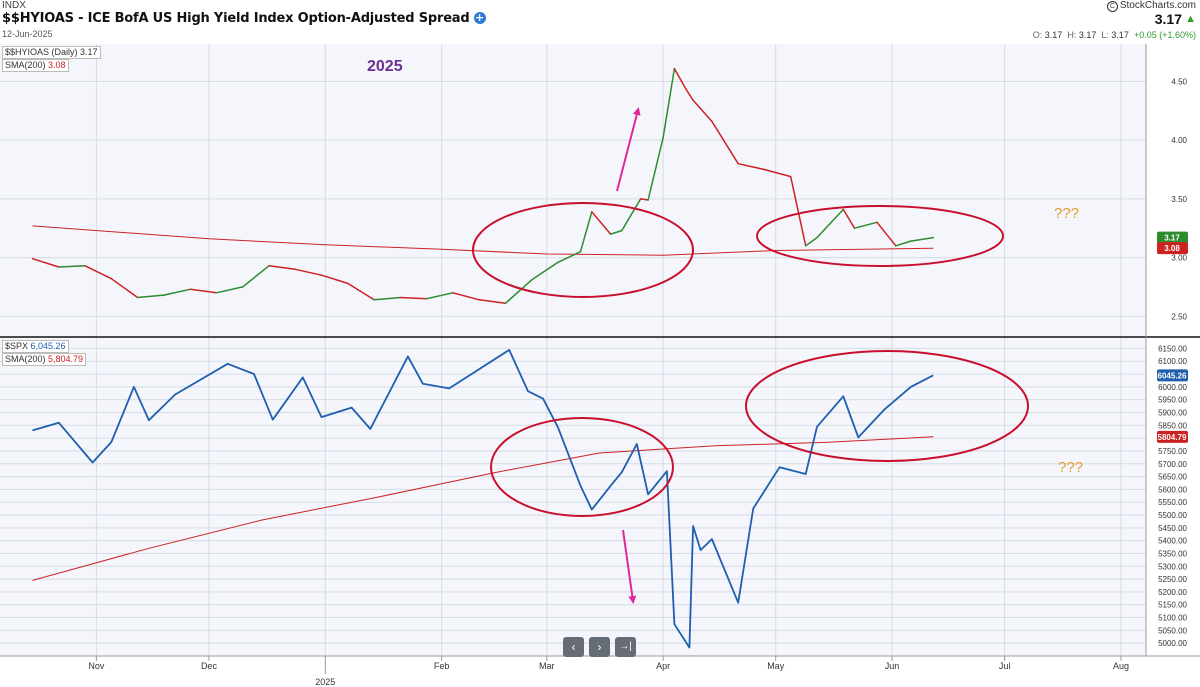 This screenshot has height=687, width=1200. Describe the element at coordinates (1105, 35) in the screenshot. I see `low-label: L:` at that location.